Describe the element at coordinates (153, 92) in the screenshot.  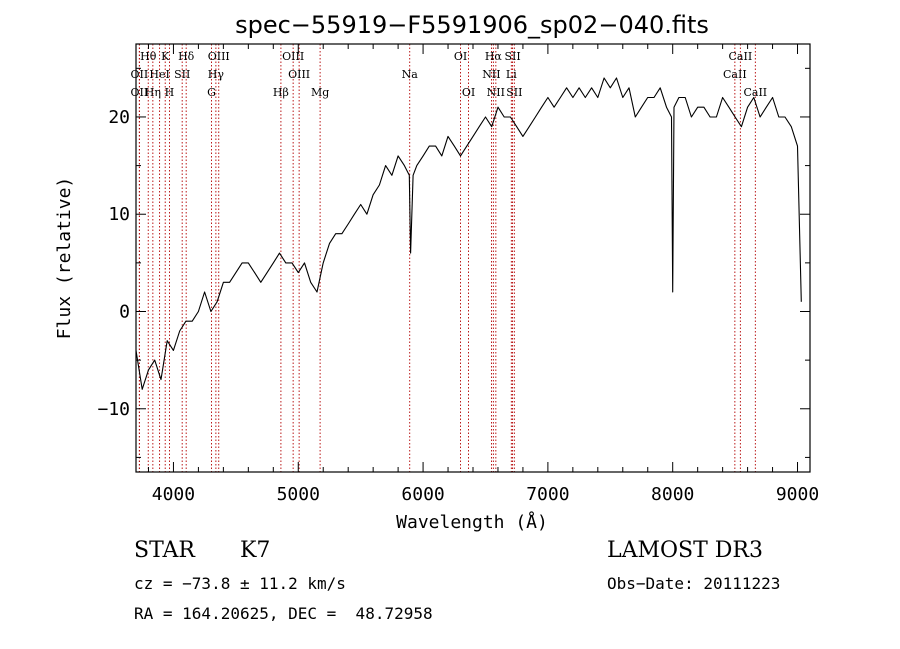
I see `line-label-19: Hη` at that location.